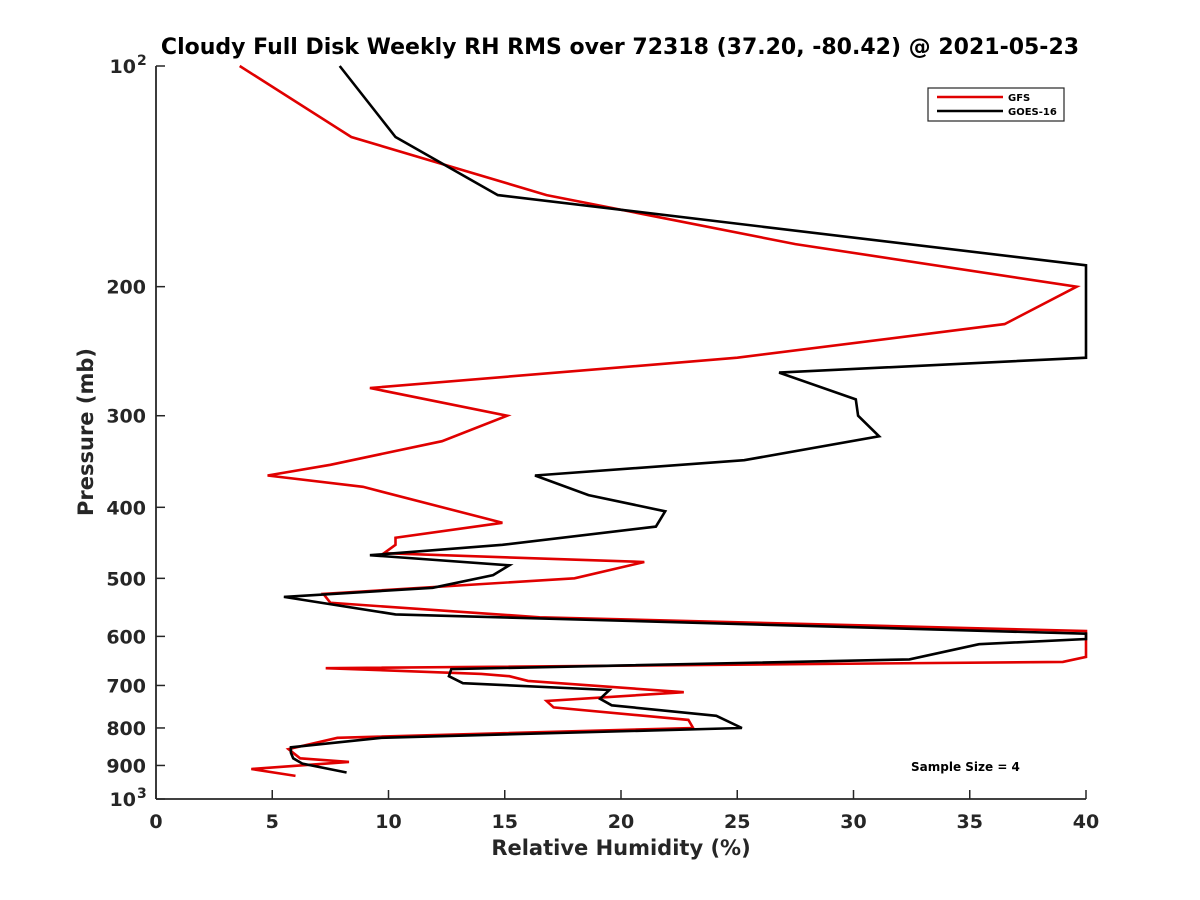 The image size is (1200, 900). Describe the element at coordinates (126, 417) in the screenshot. I see `y-tick-label: 300` at that location.